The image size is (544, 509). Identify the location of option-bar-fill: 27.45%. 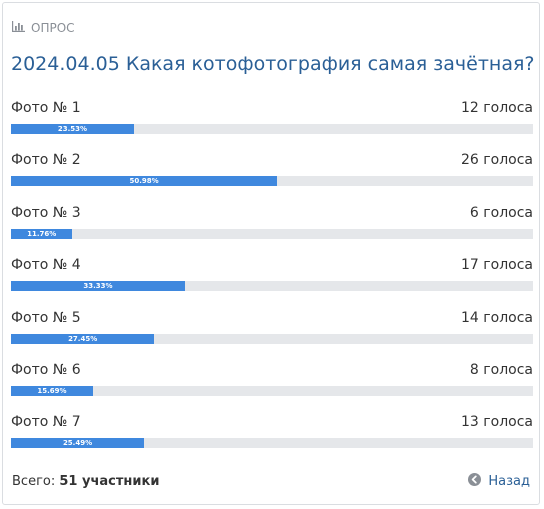
(83, 338).